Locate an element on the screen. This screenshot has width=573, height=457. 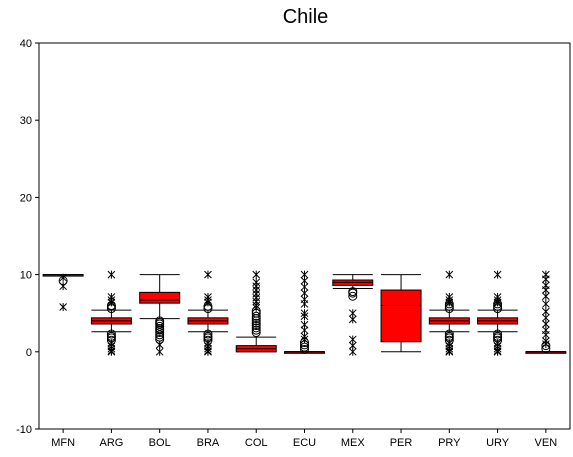
y-tick-label: -10 is located at coordinates (24, 430).